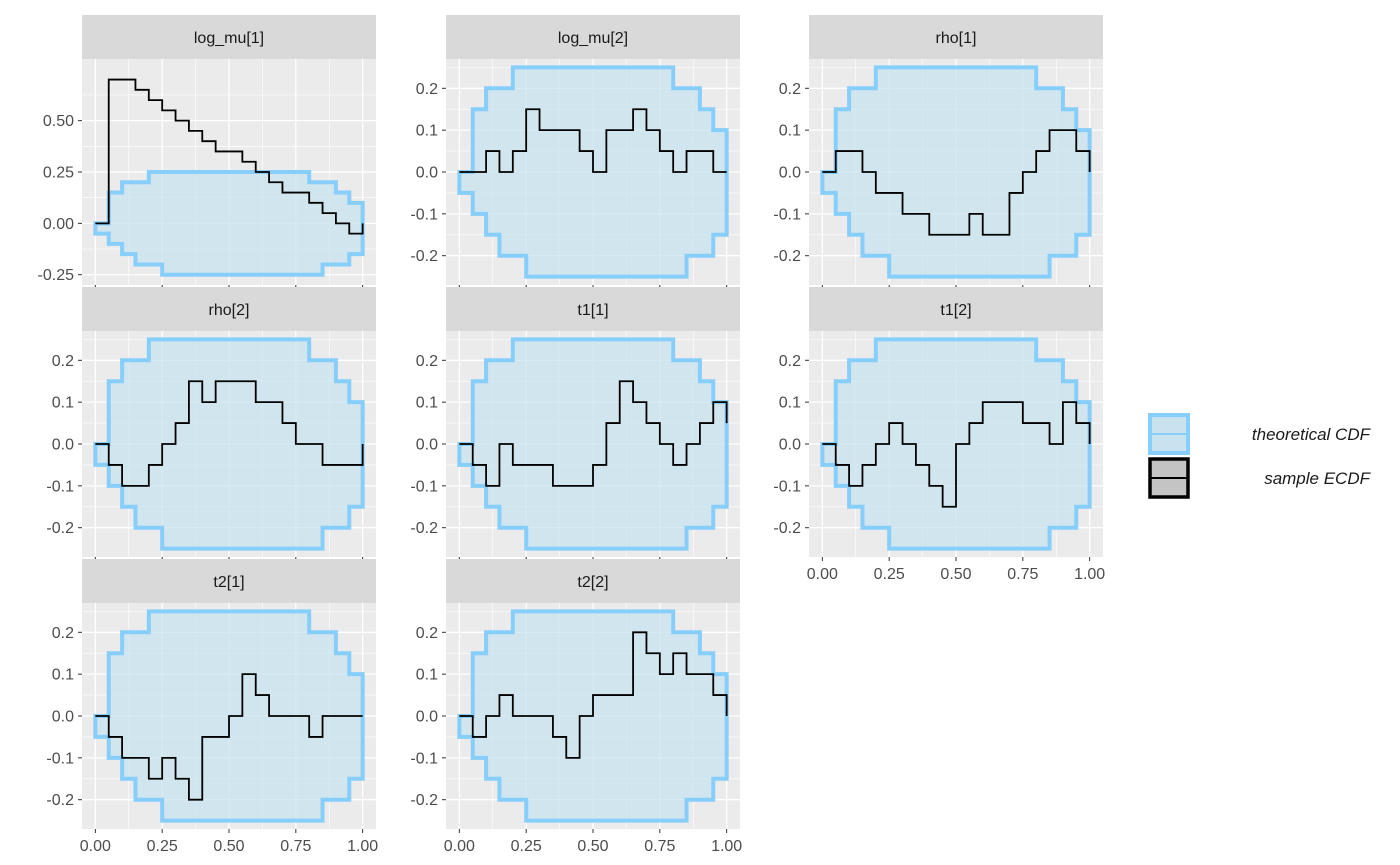 This screenshot has width=1400, height=865. I want to click on facet-title: t1[1], so click(592, 310).